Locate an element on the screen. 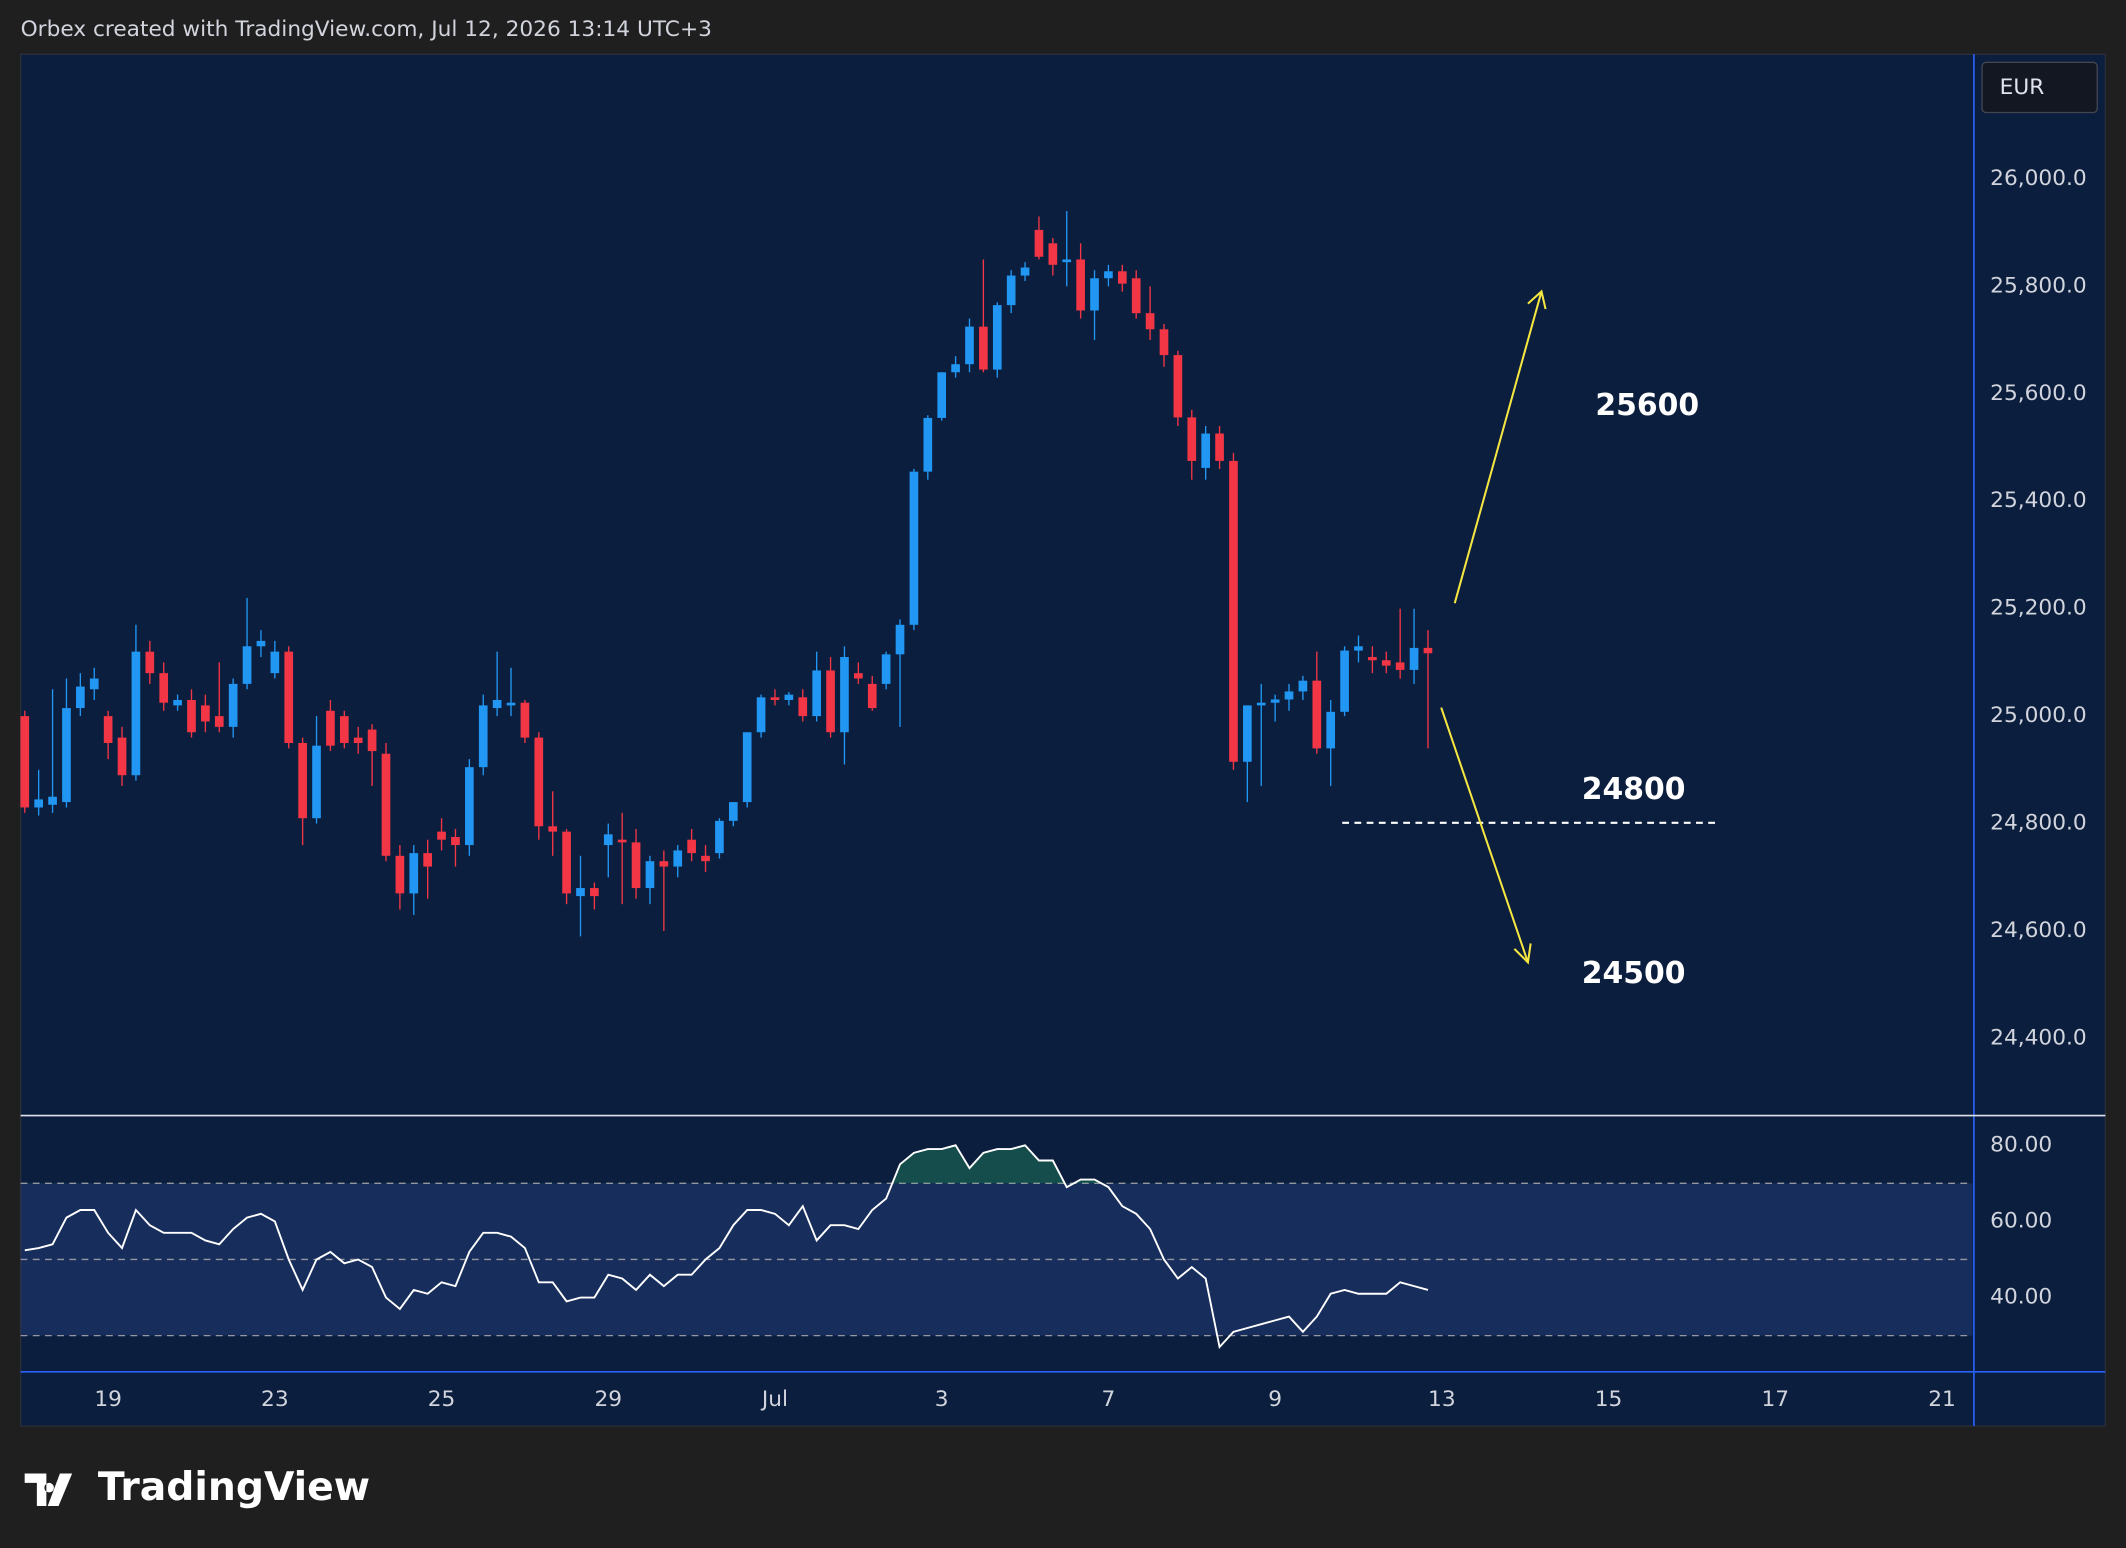  currency-box is located at coordinates (2039, 87).